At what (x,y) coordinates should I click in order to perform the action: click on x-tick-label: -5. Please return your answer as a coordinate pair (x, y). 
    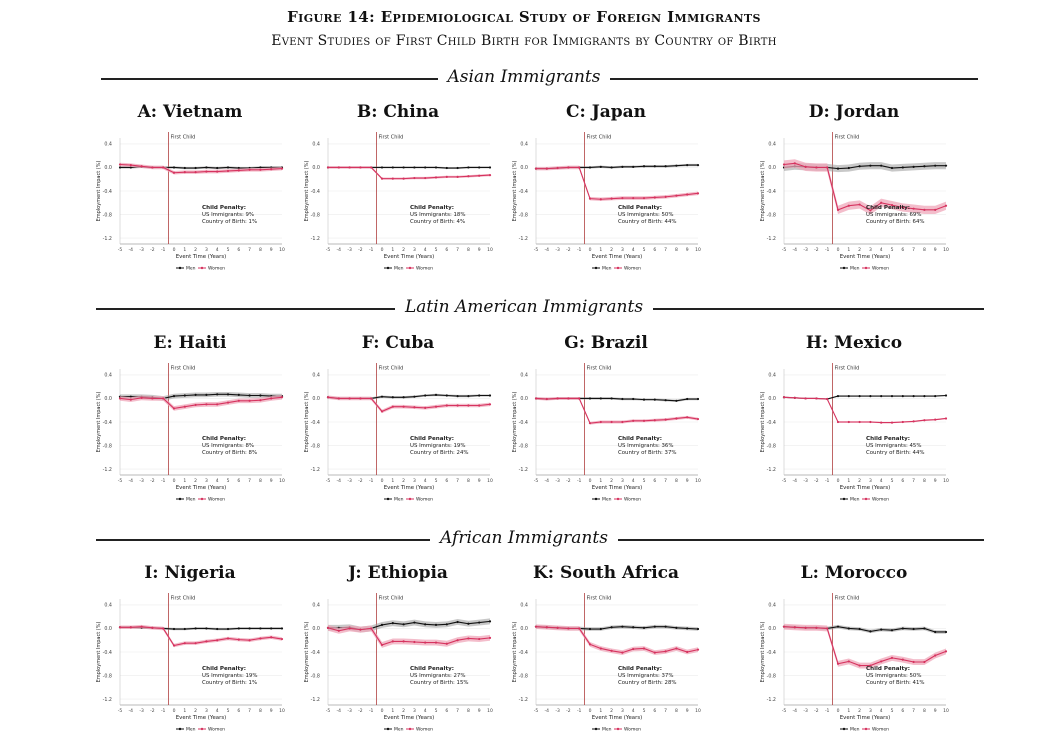
    Looking at the image, I should click on (784, 250).